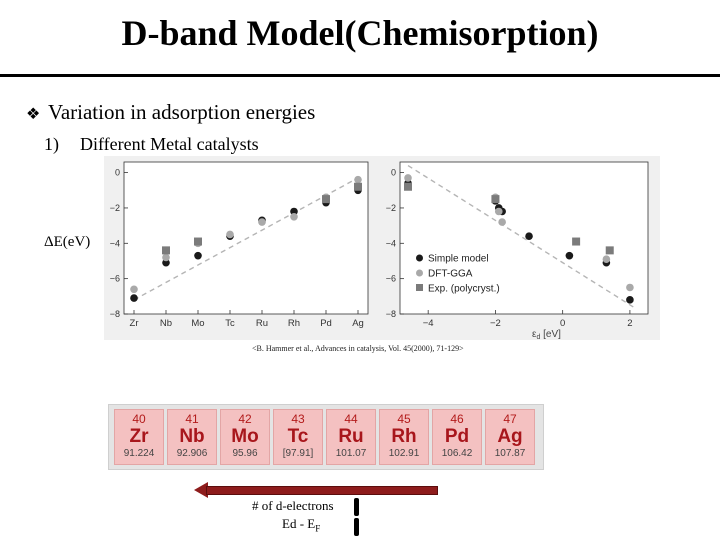 Image resolution: width=720 pixels, height=540 pixels. What do you see at coordinates (393, 173) in the screenshot?
I see `right-y-tick-label: 0` at bounding box center [393, 173].